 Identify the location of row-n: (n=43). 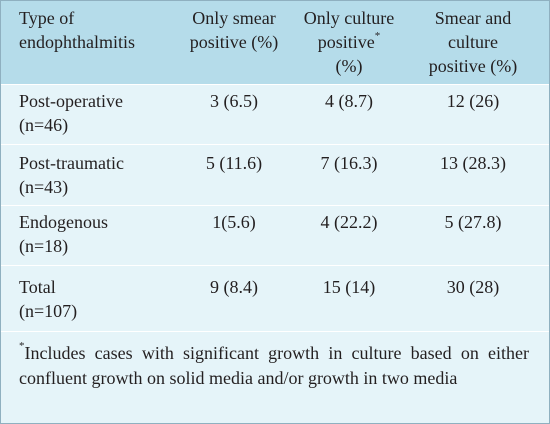
(44, 187).